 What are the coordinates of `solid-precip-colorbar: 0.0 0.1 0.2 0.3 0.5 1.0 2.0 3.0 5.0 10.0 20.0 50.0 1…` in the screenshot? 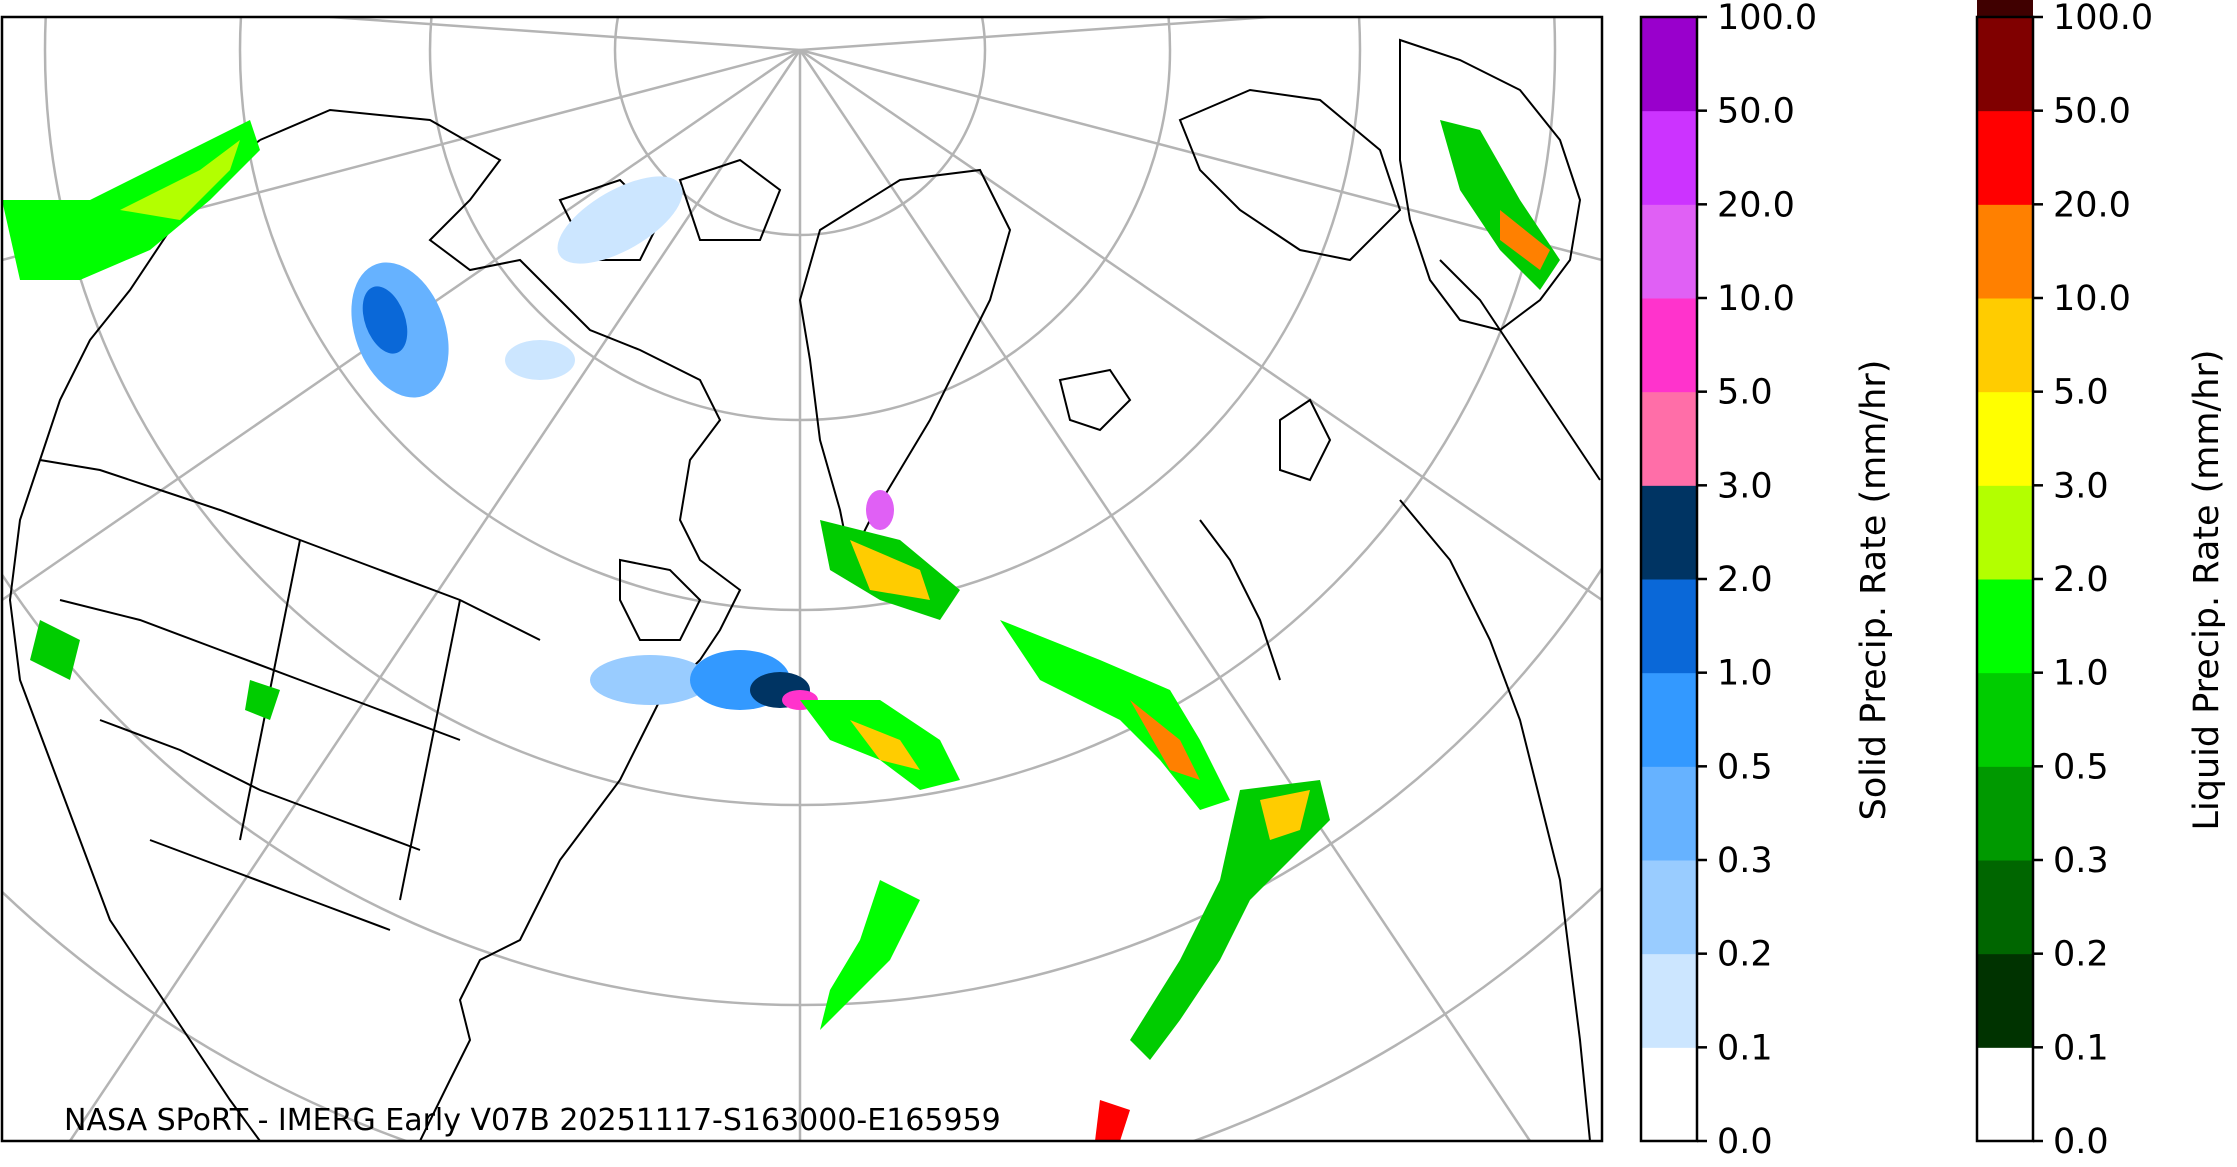 It's located at (1728, 581).